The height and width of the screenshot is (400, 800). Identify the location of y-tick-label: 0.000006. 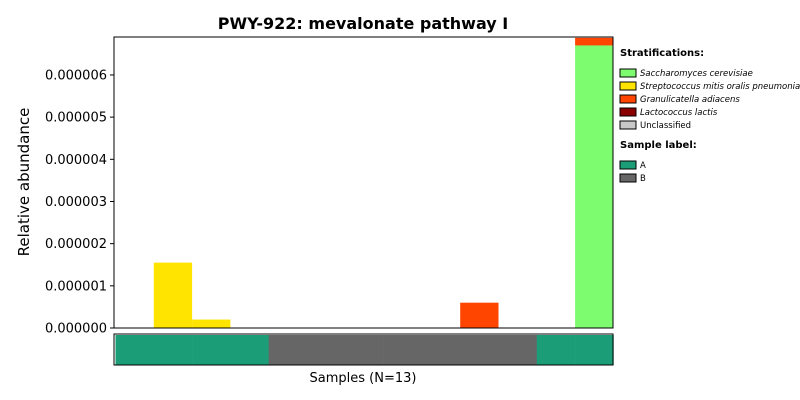
(76, 75).